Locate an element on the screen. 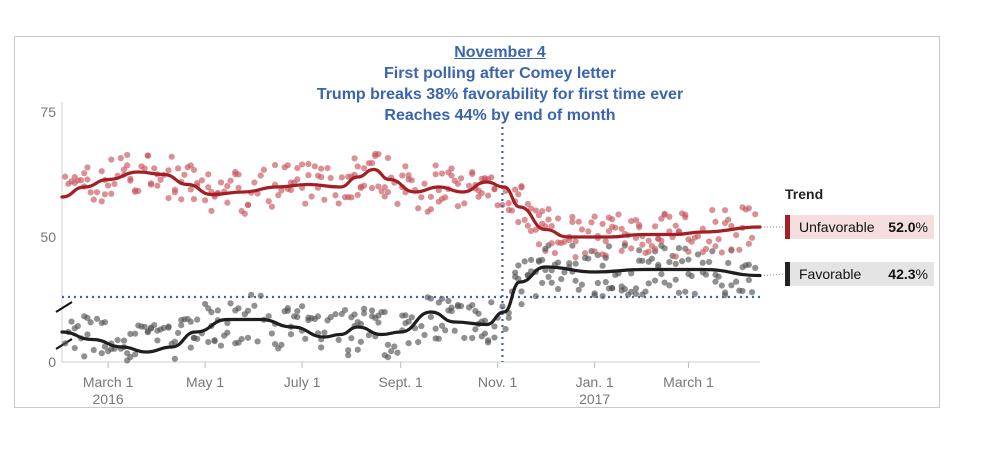  x-tick-label: Sept. 1 is located at coordinates (400, 382).